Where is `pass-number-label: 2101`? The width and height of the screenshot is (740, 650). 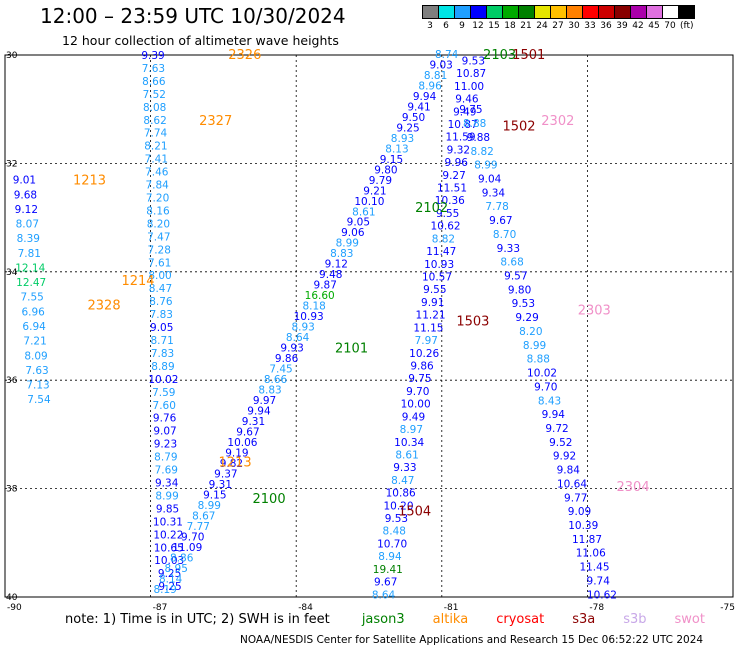 pass-number-label: 2101 is located at coordinates (351, 349).